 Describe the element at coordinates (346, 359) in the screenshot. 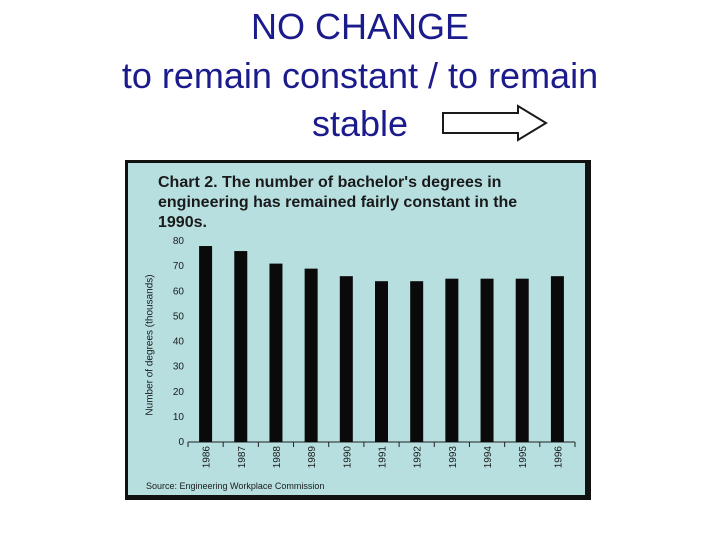

I see `bar-1990` at that location.